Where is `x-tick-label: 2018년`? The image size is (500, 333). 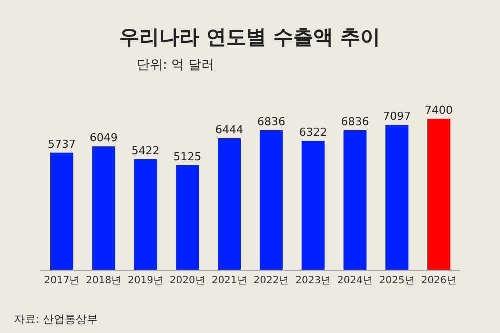 x-tick-label: 2018년 is located at coordinates (104, 281).